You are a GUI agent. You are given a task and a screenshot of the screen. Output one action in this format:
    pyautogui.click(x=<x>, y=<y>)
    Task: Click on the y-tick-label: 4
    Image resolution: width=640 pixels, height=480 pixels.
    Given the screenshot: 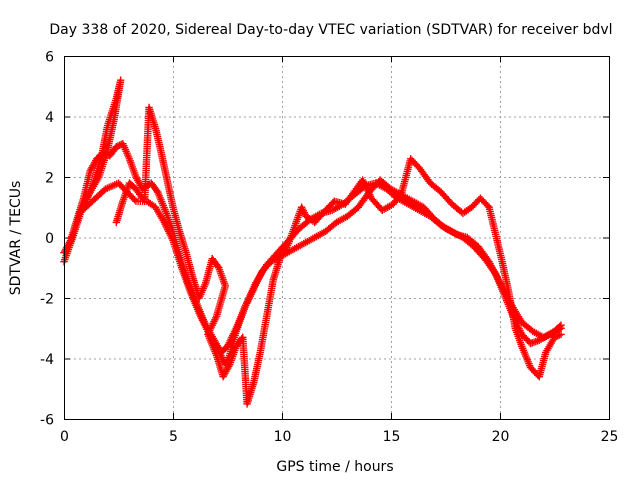 What is the action you would take?
    pyautogui.click(x=49, y=118)
    